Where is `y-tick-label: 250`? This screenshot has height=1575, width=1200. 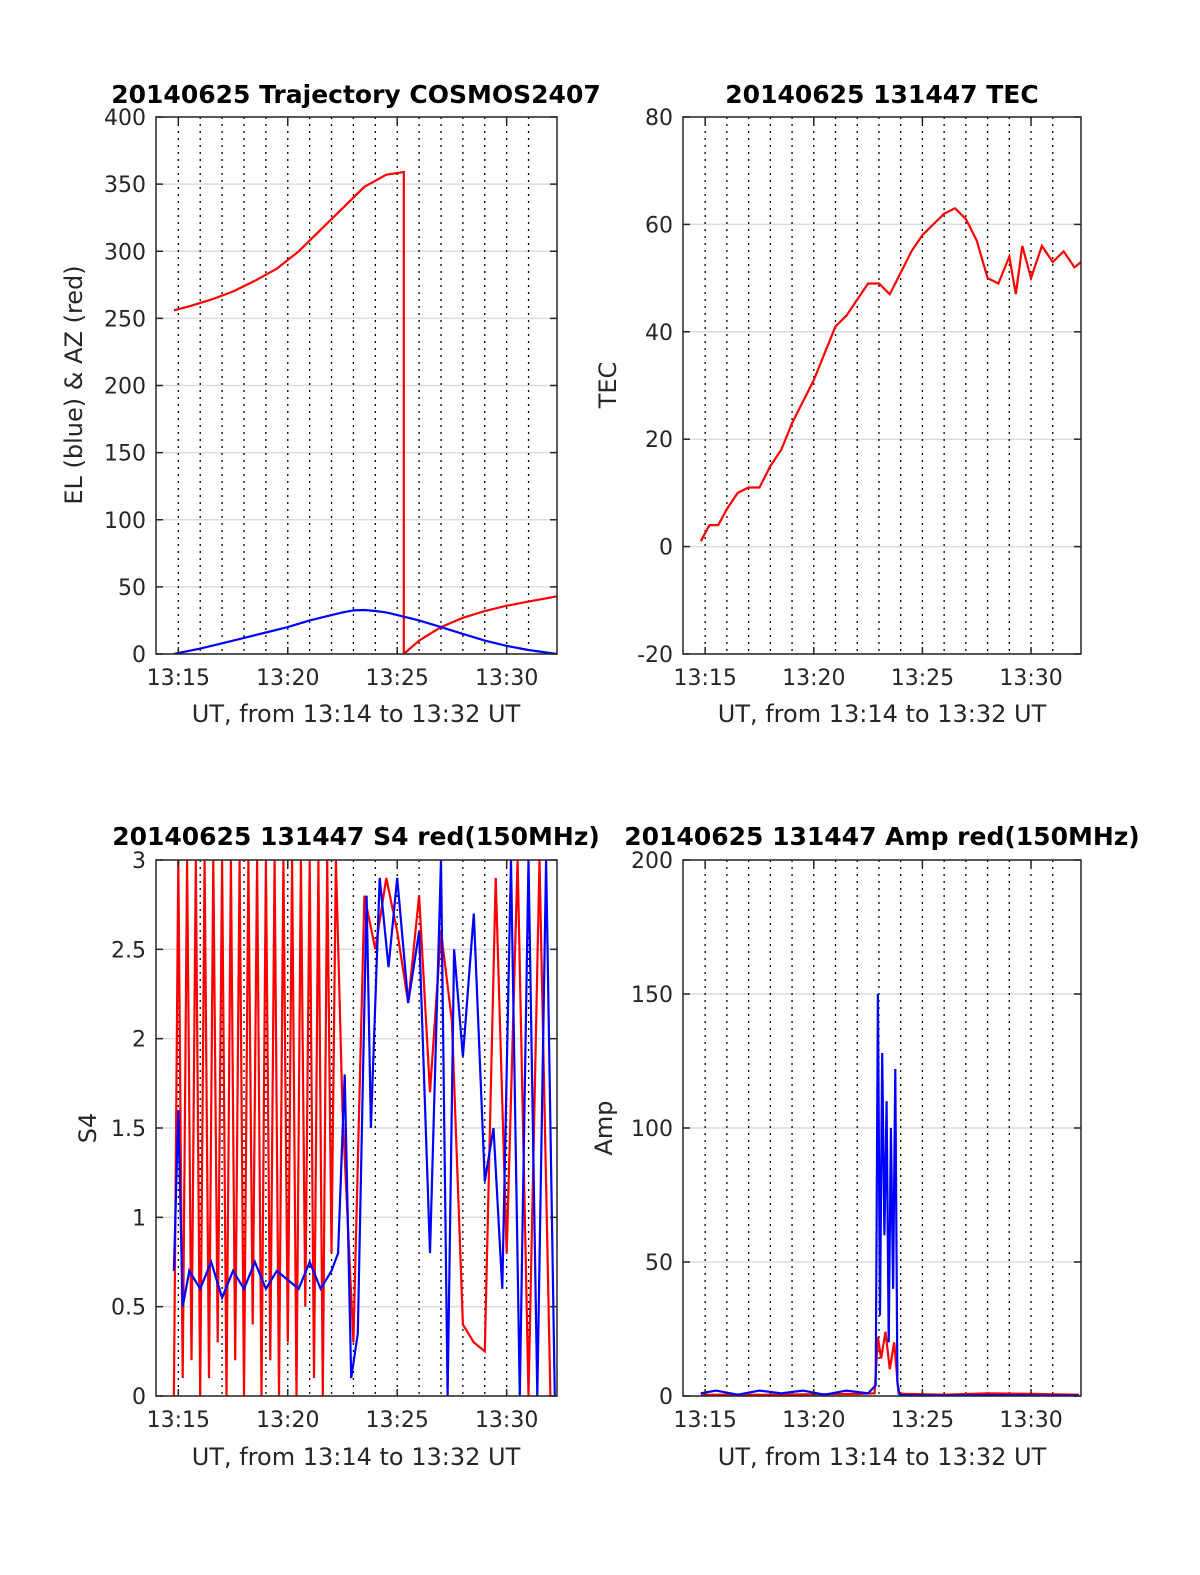
y-tick-label: 250 is located at coordinates (125, 319).